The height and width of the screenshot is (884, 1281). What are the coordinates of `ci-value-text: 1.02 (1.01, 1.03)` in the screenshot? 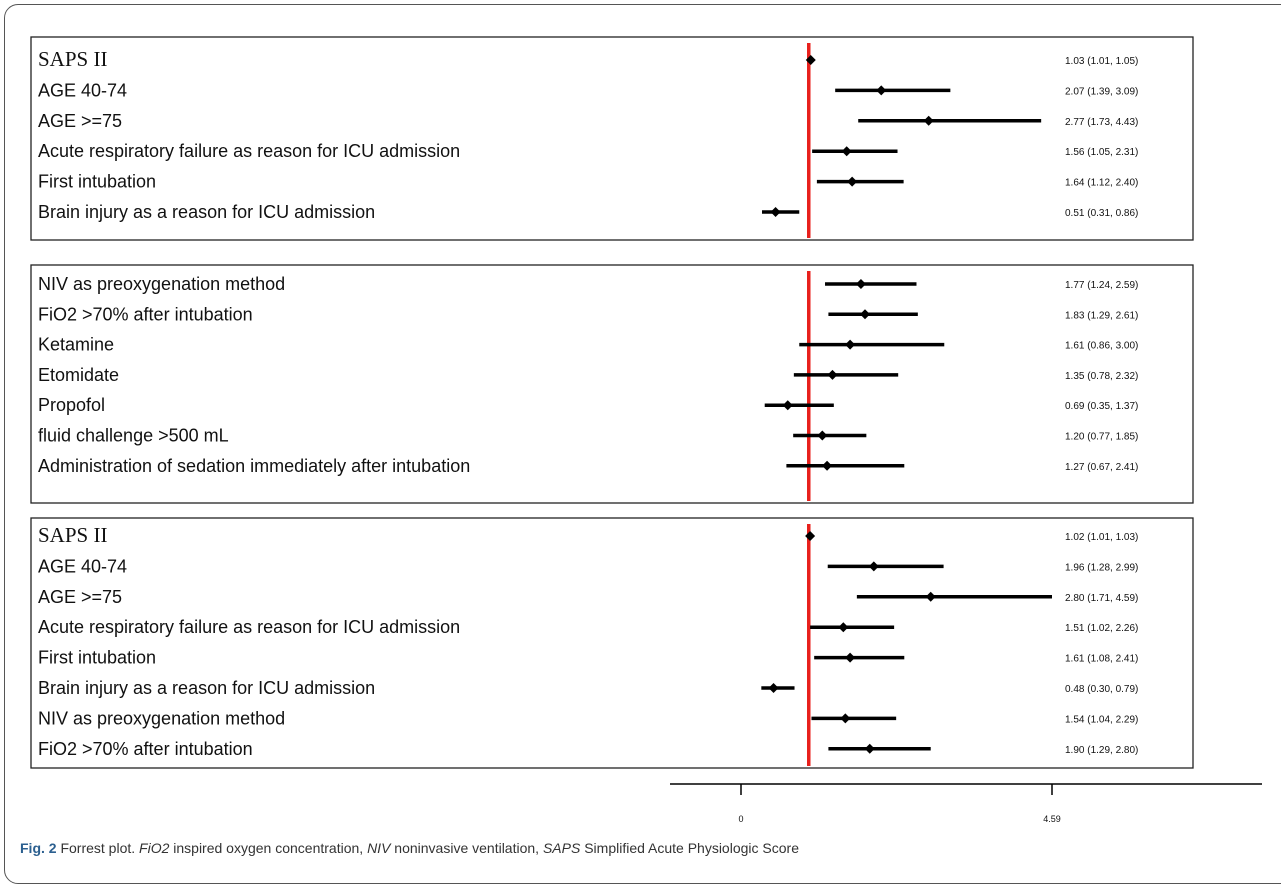 It's located at (1101, 537).